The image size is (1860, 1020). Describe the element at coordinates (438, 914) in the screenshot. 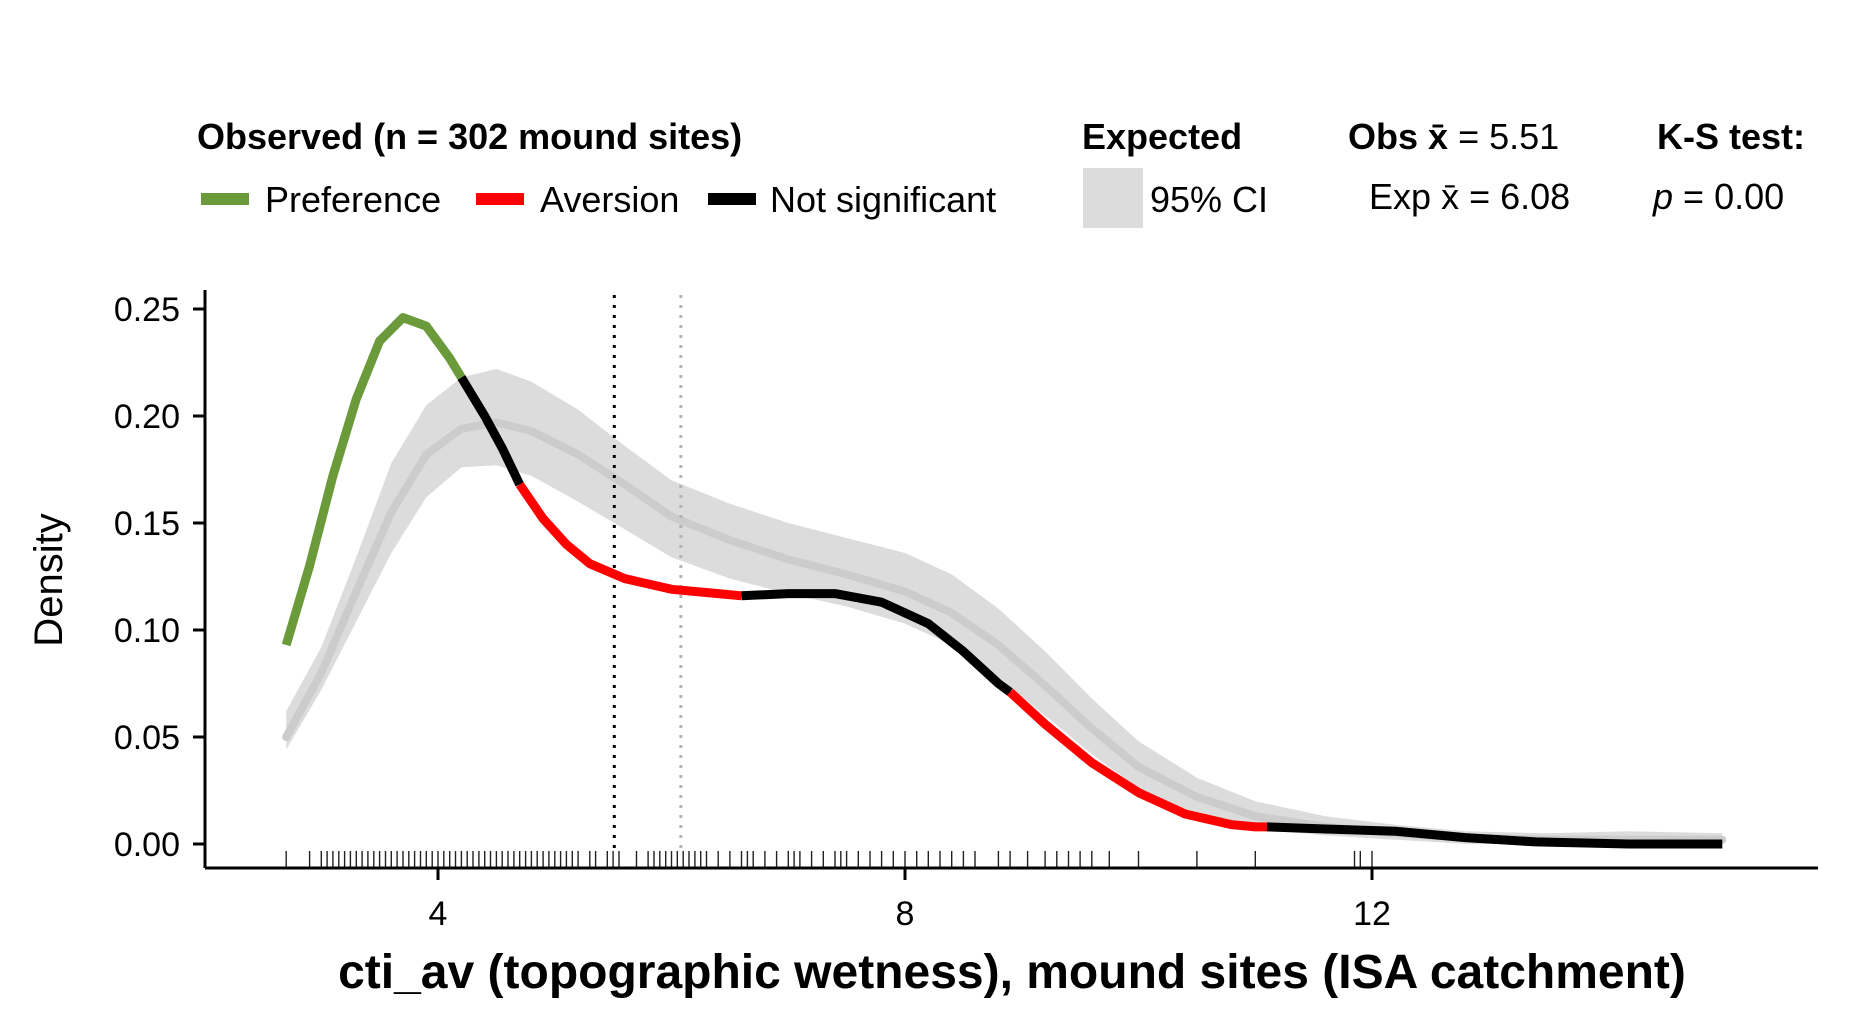

I see `x-tick-label: 4` at that location.